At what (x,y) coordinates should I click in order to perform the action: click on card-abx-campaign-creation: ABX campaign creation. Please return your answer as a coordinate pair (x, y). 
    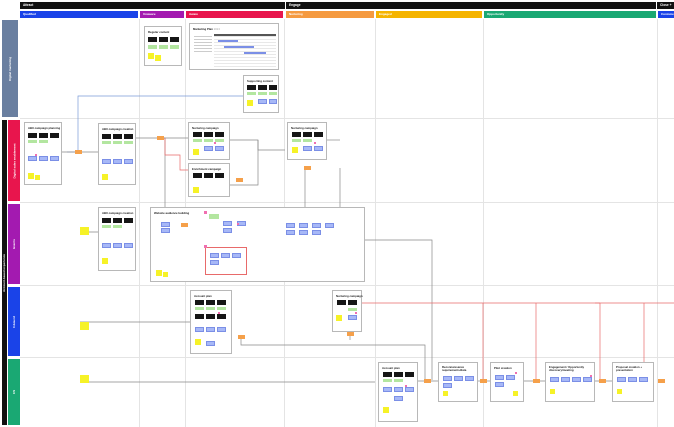
    Looking at the image, I should click on (117, 154).